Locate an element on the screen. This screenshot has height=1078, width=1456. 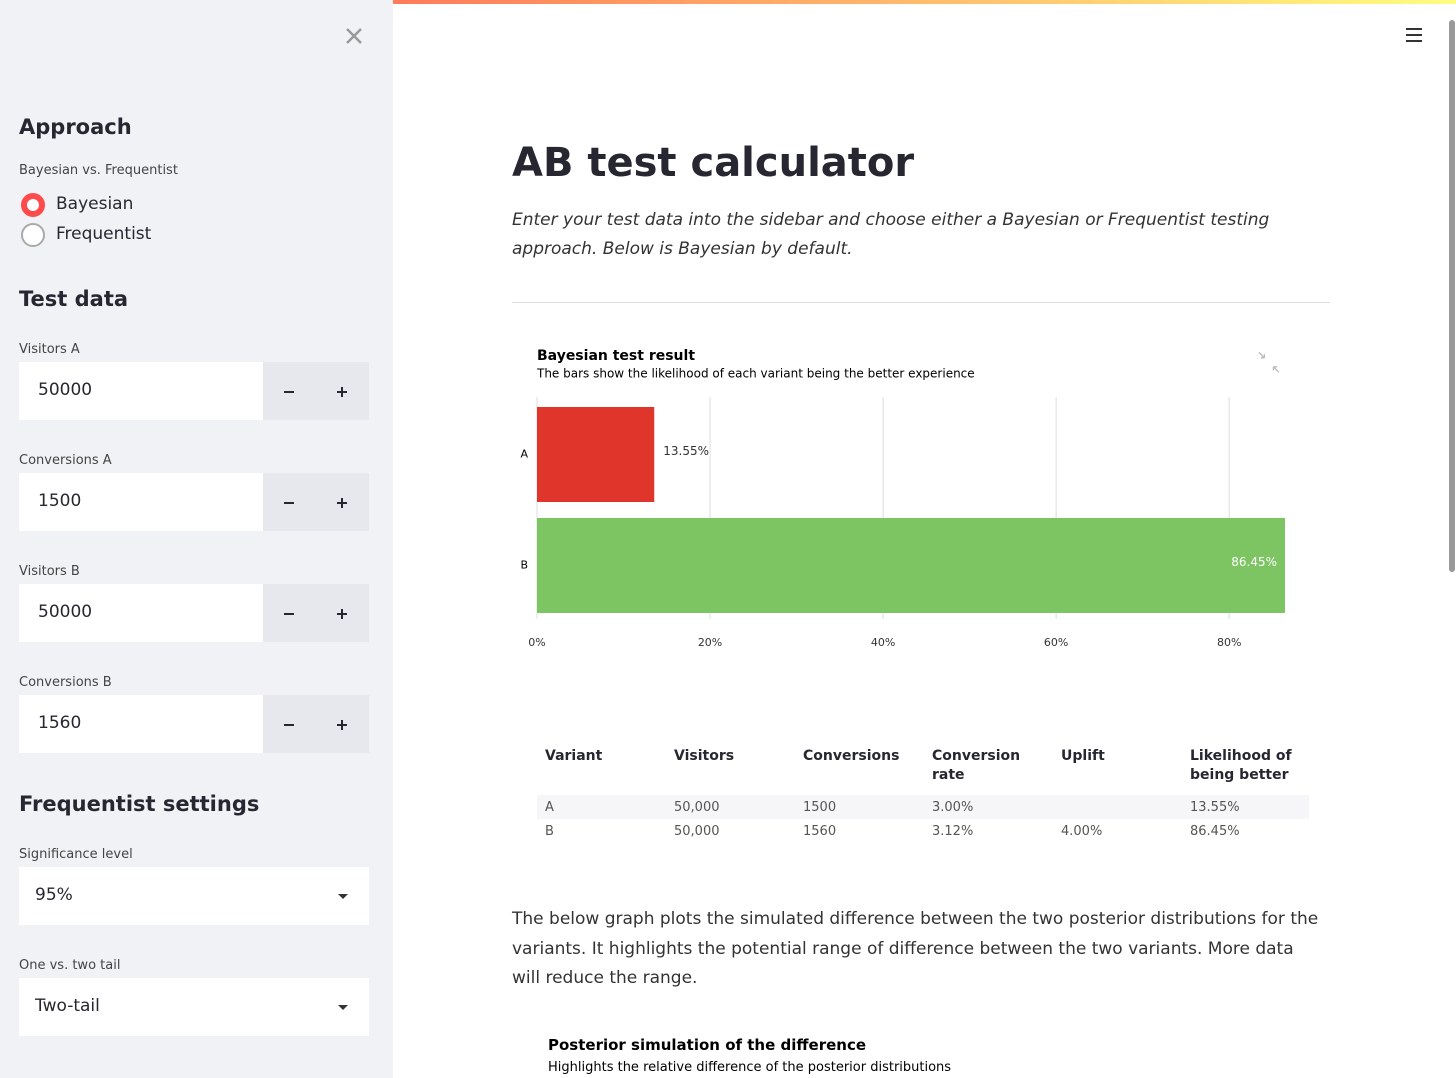
table-header: Visitors is located at coordinates (704, 756).